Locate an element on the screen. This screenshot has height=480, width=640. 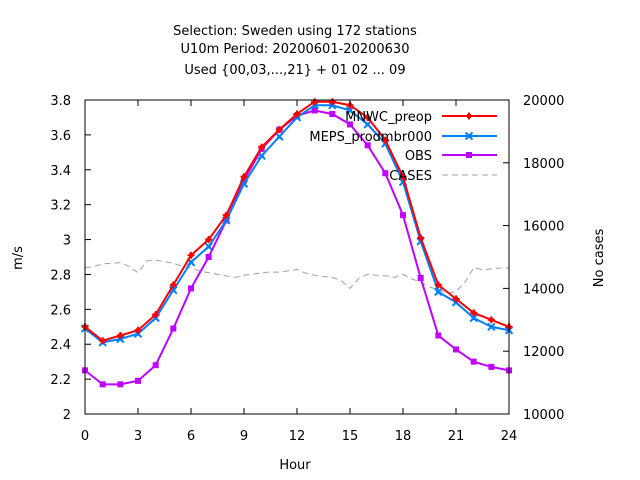
title-line-2: U10m Period: 20200601-20200630 is located at coordinates (295, 49).